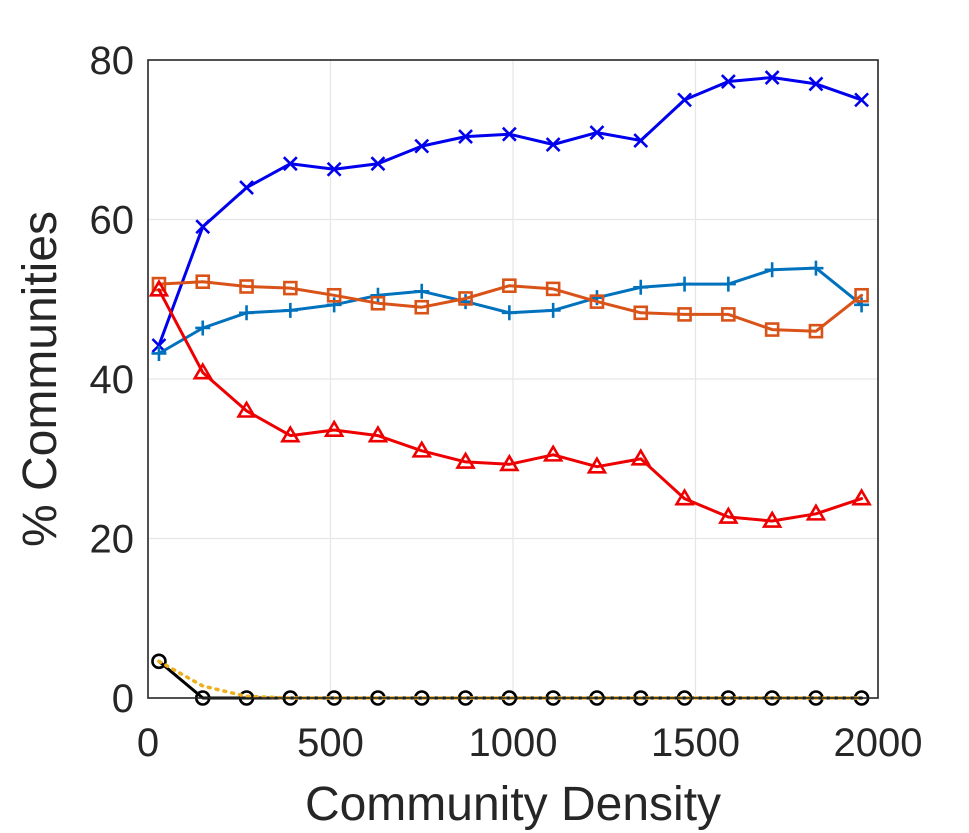 Image resolution: width=969 pixels, height=833 pixels. What do you see at coordinates (148, 743) in the screenshot?
I see `x-tick-label: 0` at bounding box center [148, 743].